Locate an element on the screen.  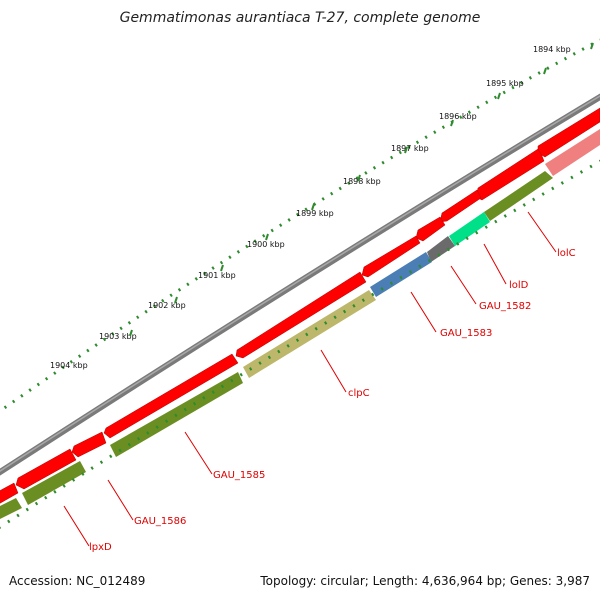
scale-label-1903: 1903 kbp is located at coordinates (118, 336).